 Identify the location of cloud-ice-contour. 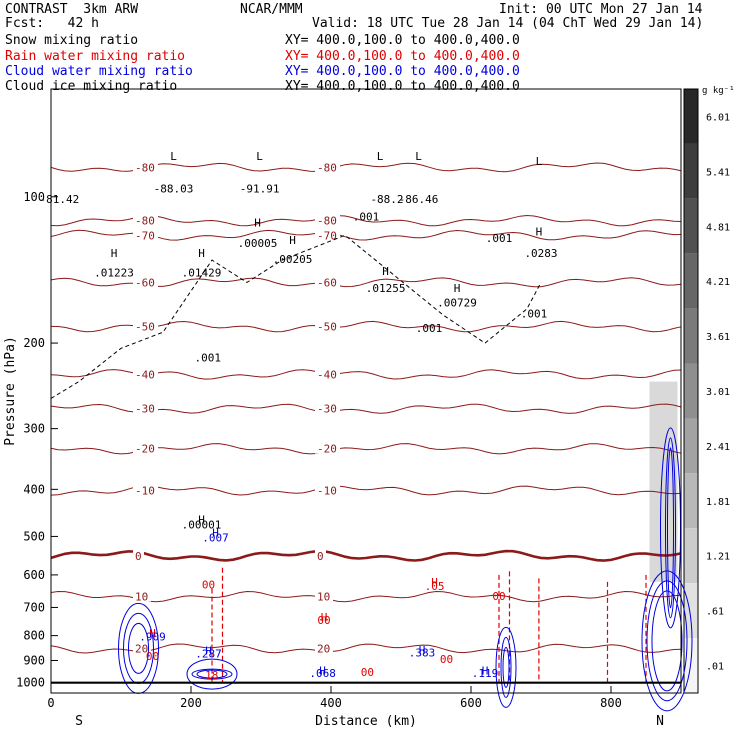
(296, 316).